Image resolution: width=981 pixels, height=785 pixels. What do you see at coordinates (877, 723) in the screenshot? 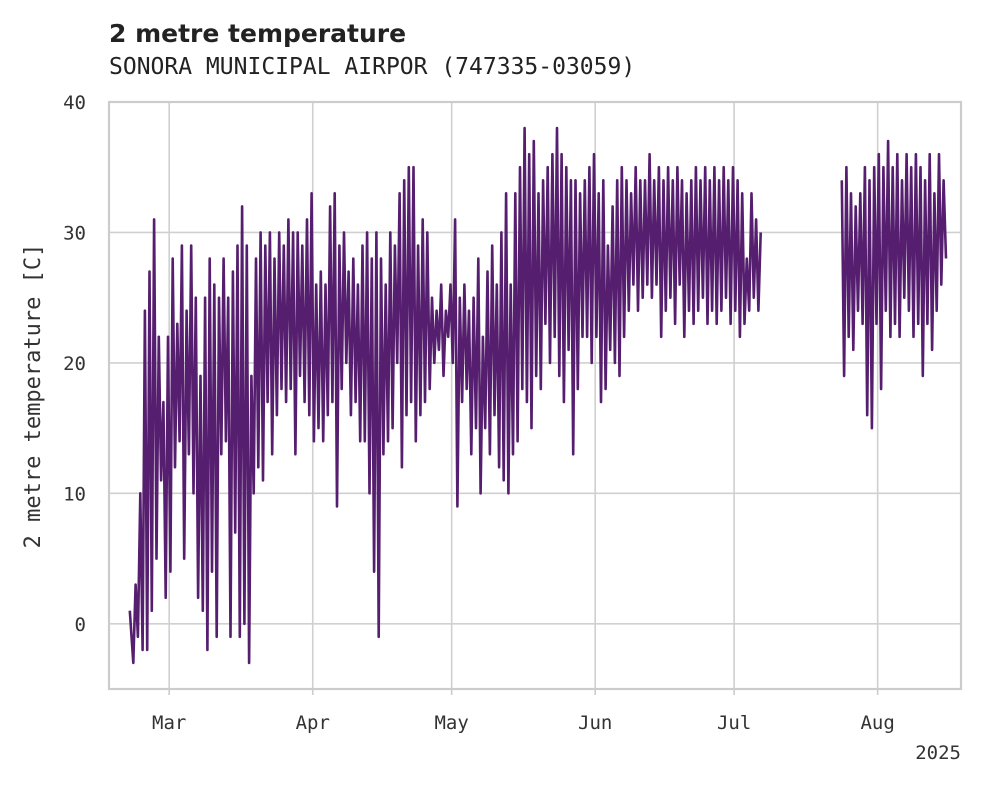
I see `x-tick-label: Aug` at bounding box center [877, 723].